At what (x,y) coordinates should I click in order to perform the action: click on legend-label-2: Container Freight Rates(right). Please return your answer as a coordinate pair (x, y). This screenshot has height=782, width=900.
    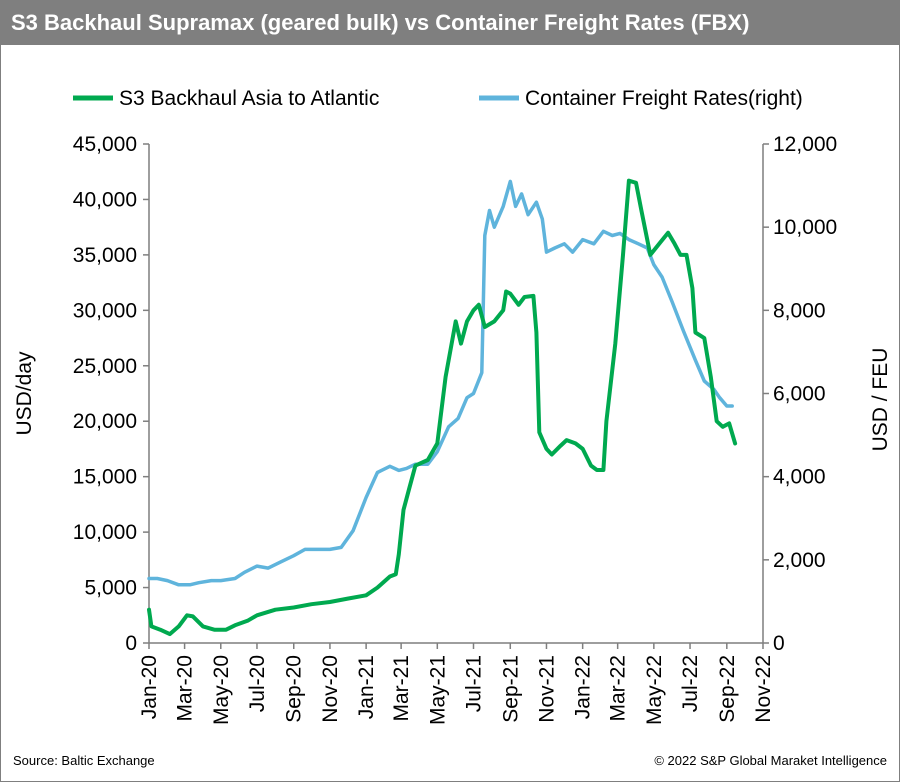
    Looking at the image, I should click on (664, 98).